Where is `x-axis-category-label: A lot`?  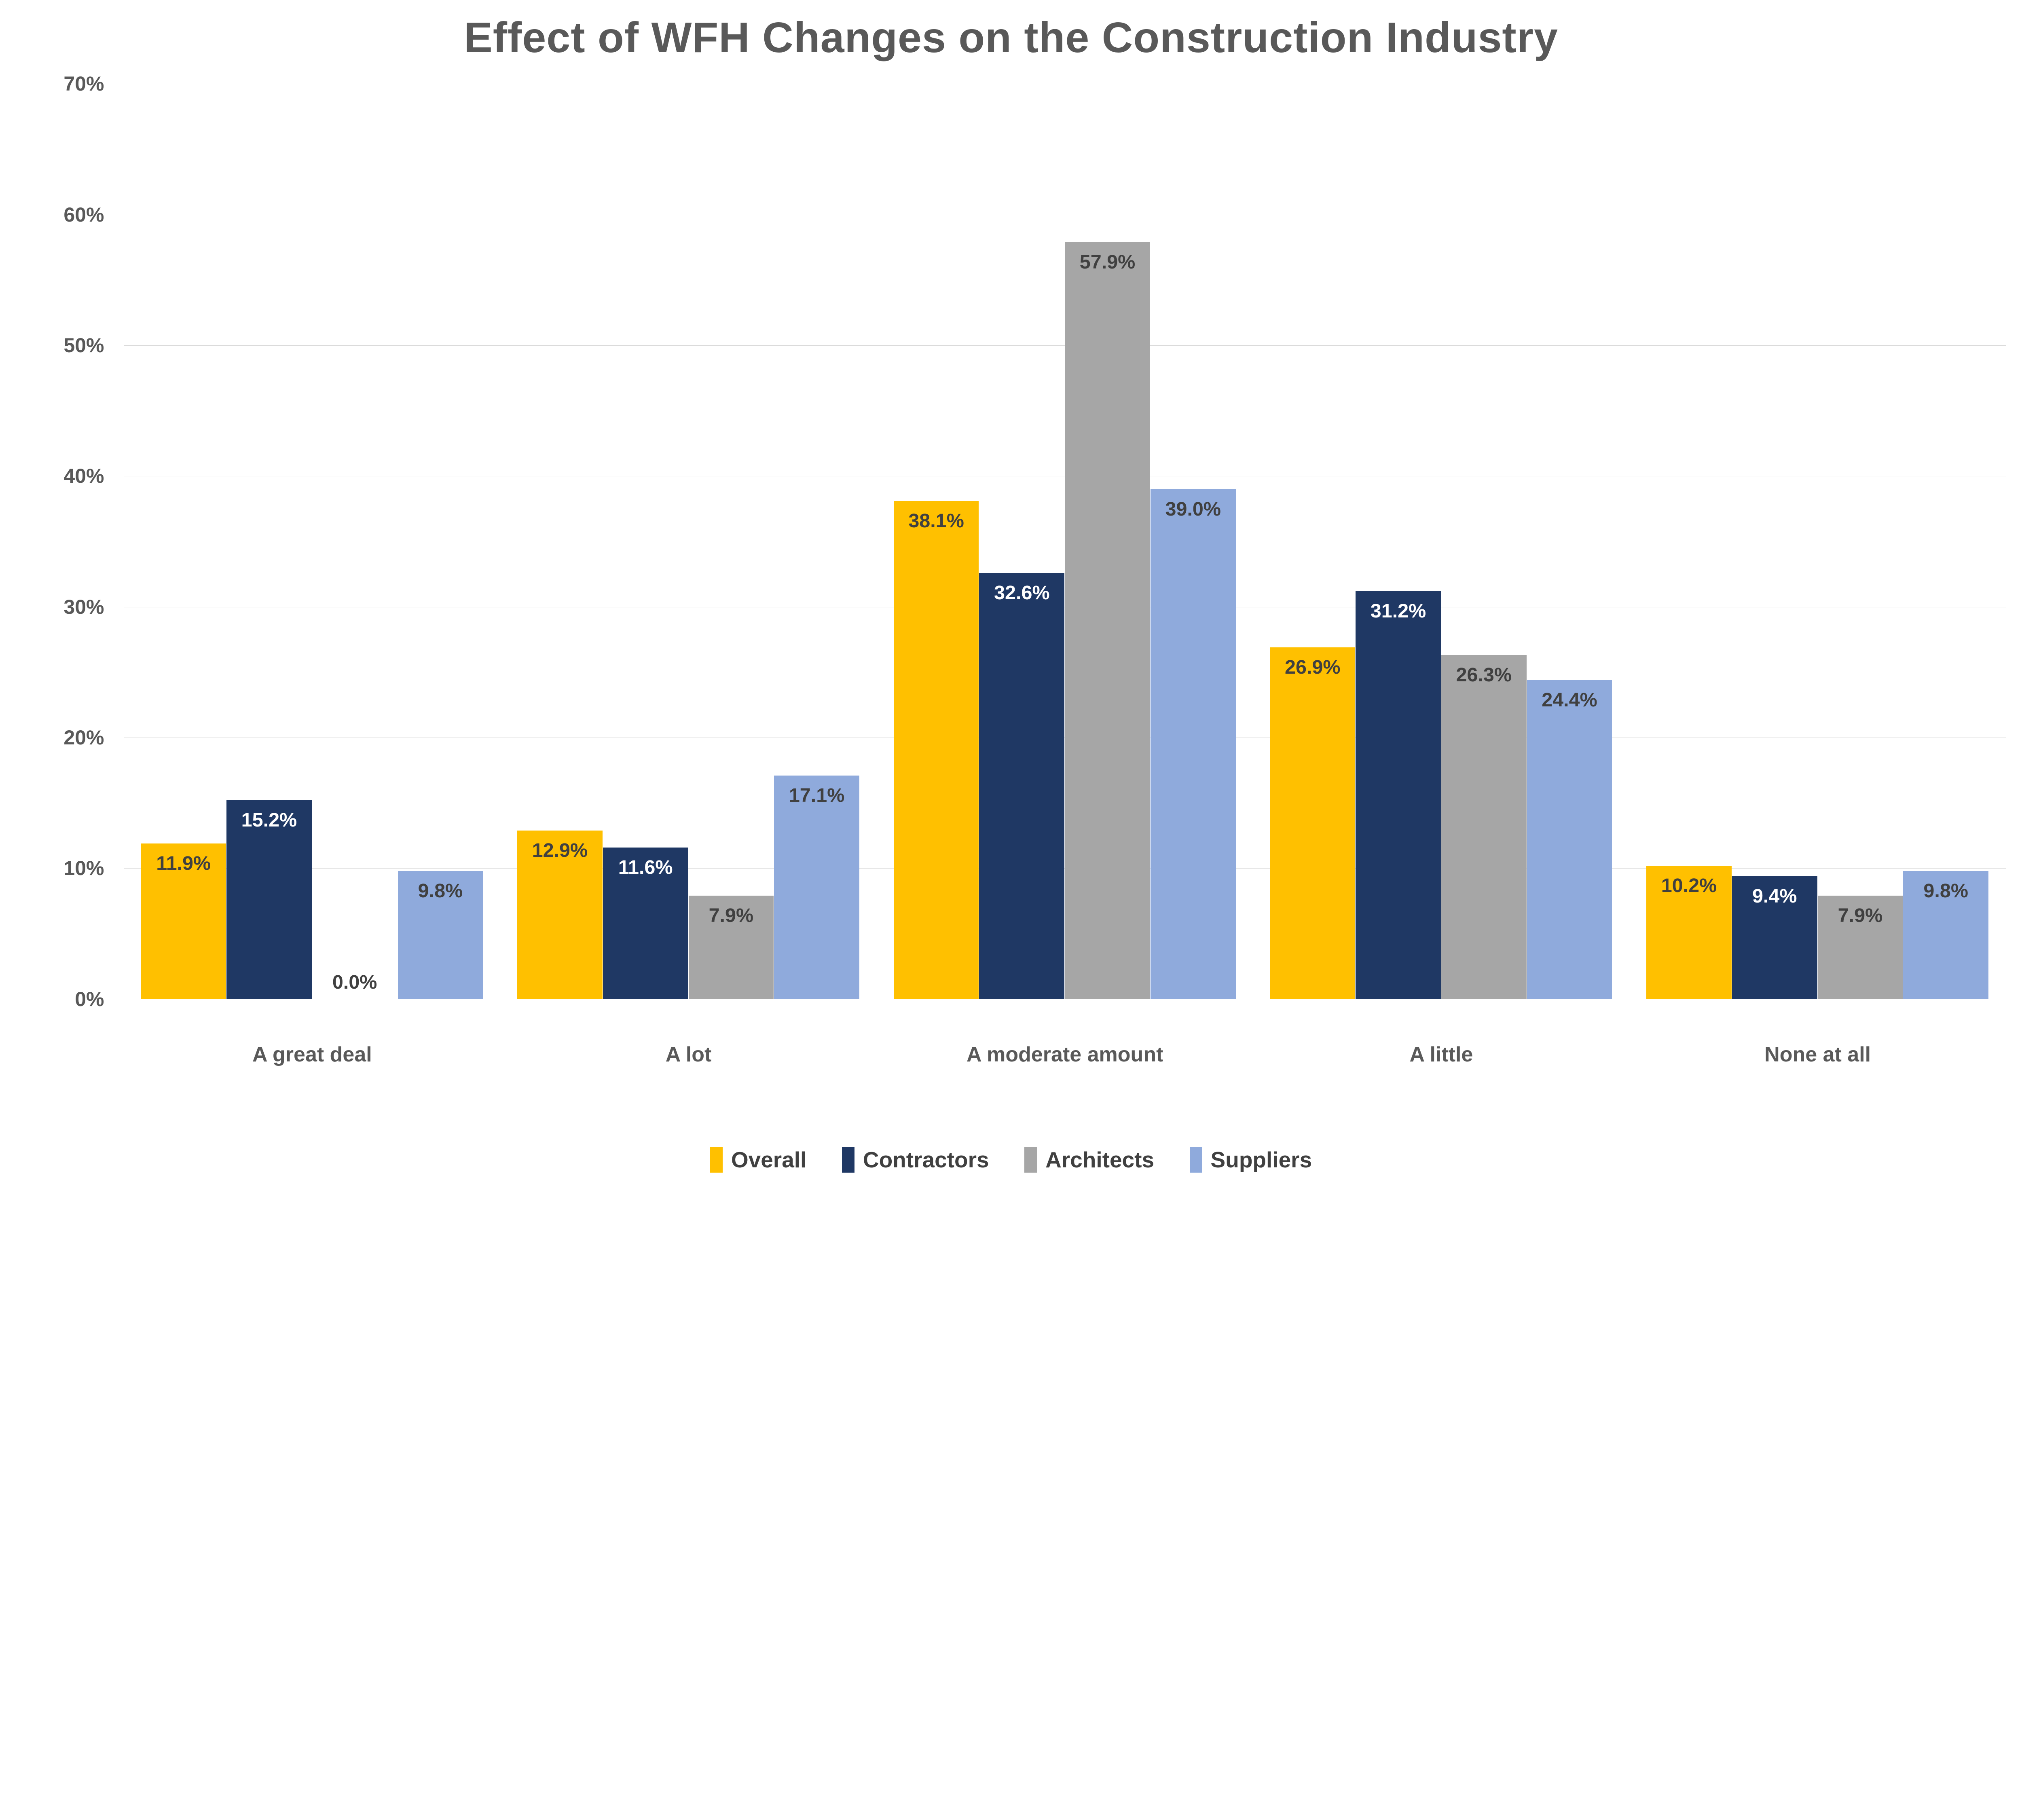
x-axis-category-label: A lot is located at coordinates (688, 1054).